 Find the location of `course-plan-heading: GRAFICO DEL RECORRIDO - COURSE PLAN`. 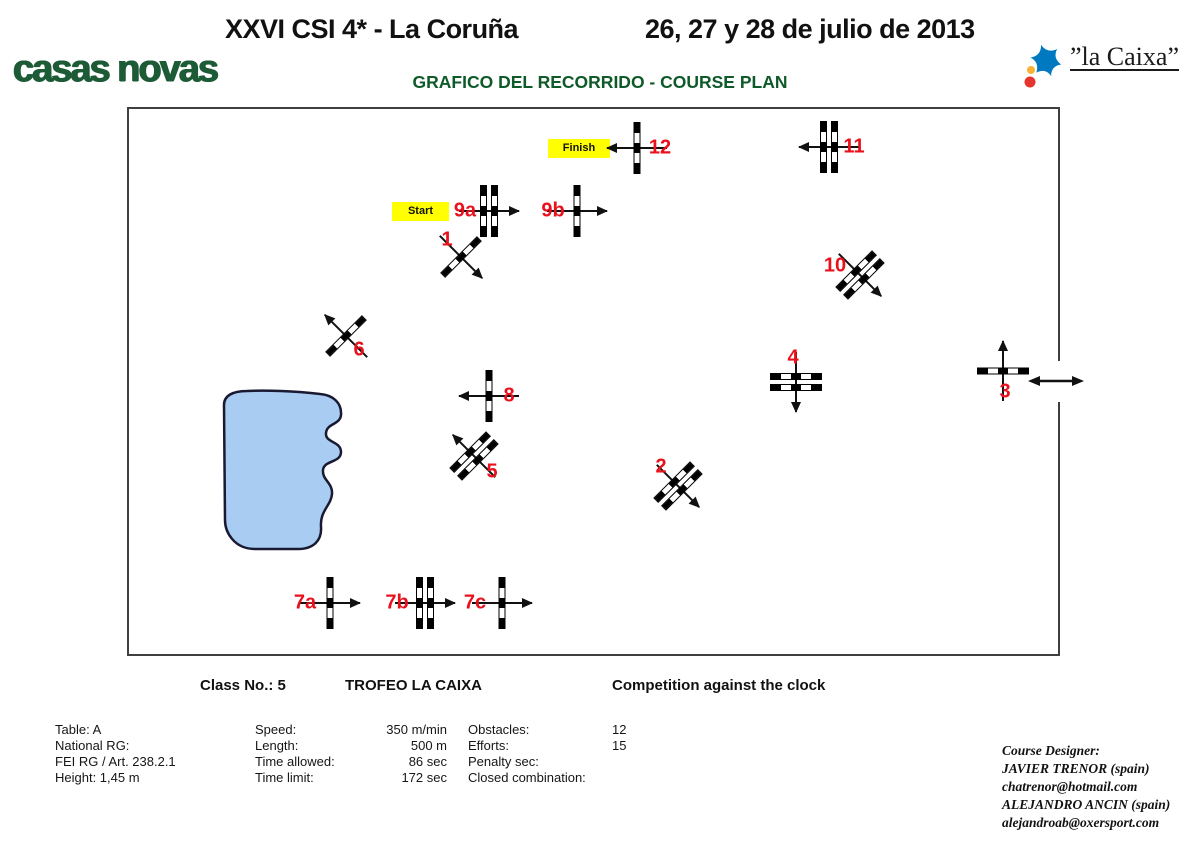

course-plan-heading: GRAFICO DEL RECORRIDO - COURSE PLAN is located at coordinates (600, 82).